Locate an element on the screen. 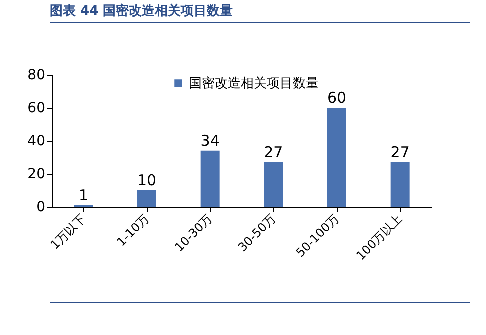 This screenshot has height=335, width=486. data-label: 1 is located at coordinates (83, 195).